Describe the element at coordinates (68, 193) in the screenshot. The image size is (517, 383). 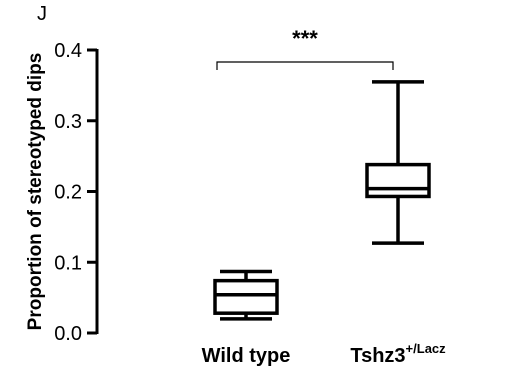
I see `y-tick-label: 0.2` at that location.